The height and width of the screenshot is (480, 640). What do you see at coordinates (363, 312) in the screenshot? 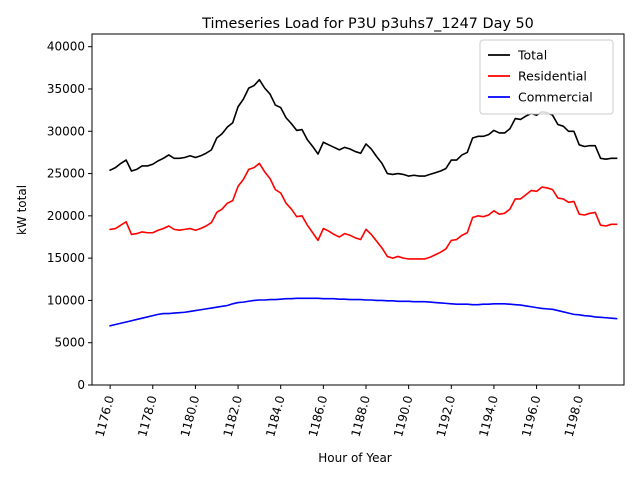
I see `series-line-commercial` at bounding box center [363, 312].